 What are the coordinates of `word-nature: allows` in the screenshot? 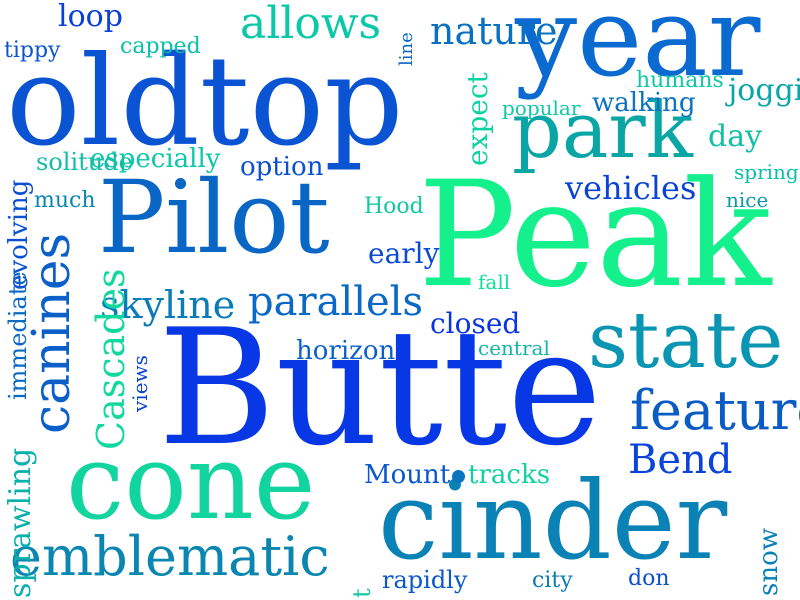 It's located at (311, 24).